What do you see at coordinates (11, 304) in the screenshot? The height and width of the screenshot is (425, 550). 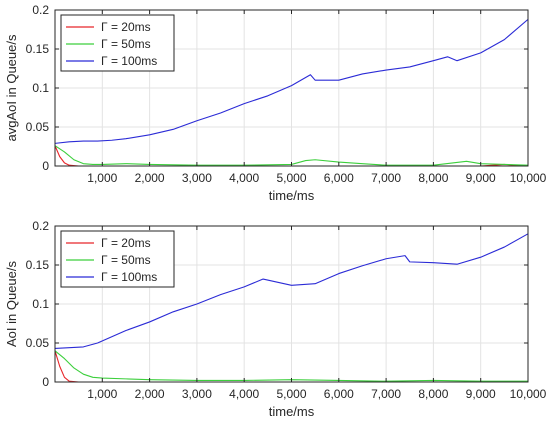 I see `y-axis-label: AoI in Queue/s` at bounding box center [11, 304].